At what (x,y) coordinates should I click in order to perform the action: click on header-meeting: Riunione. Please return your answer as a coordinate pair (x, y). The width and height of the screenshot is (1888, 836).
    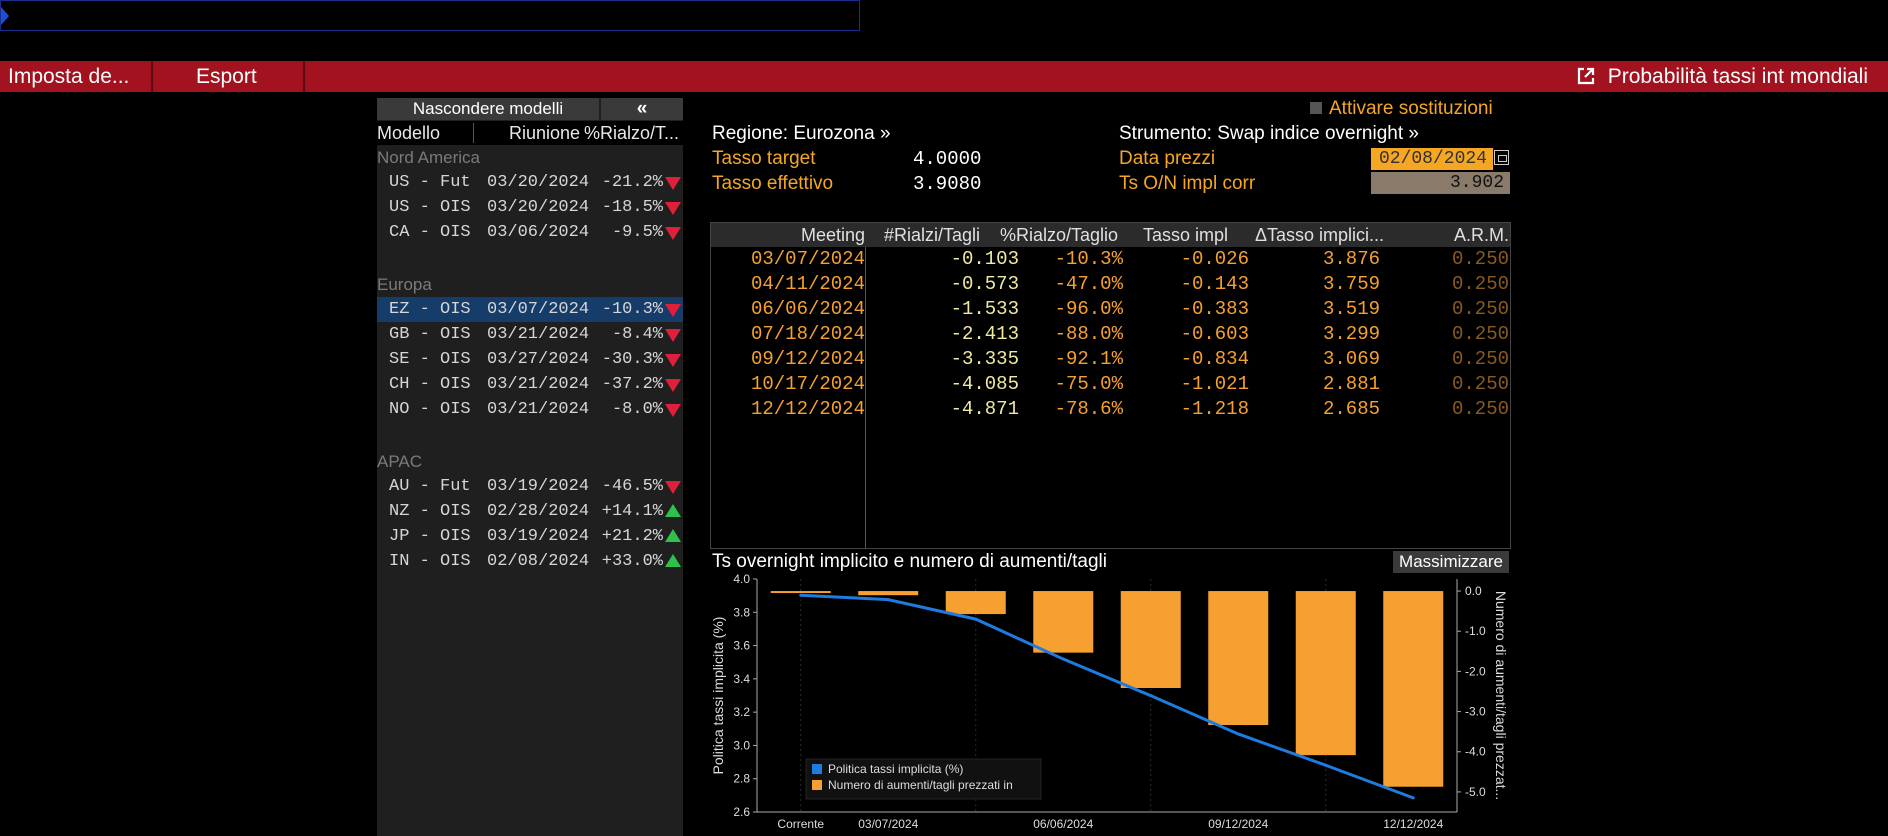
    Looking at the image, I should click on (545, 133).